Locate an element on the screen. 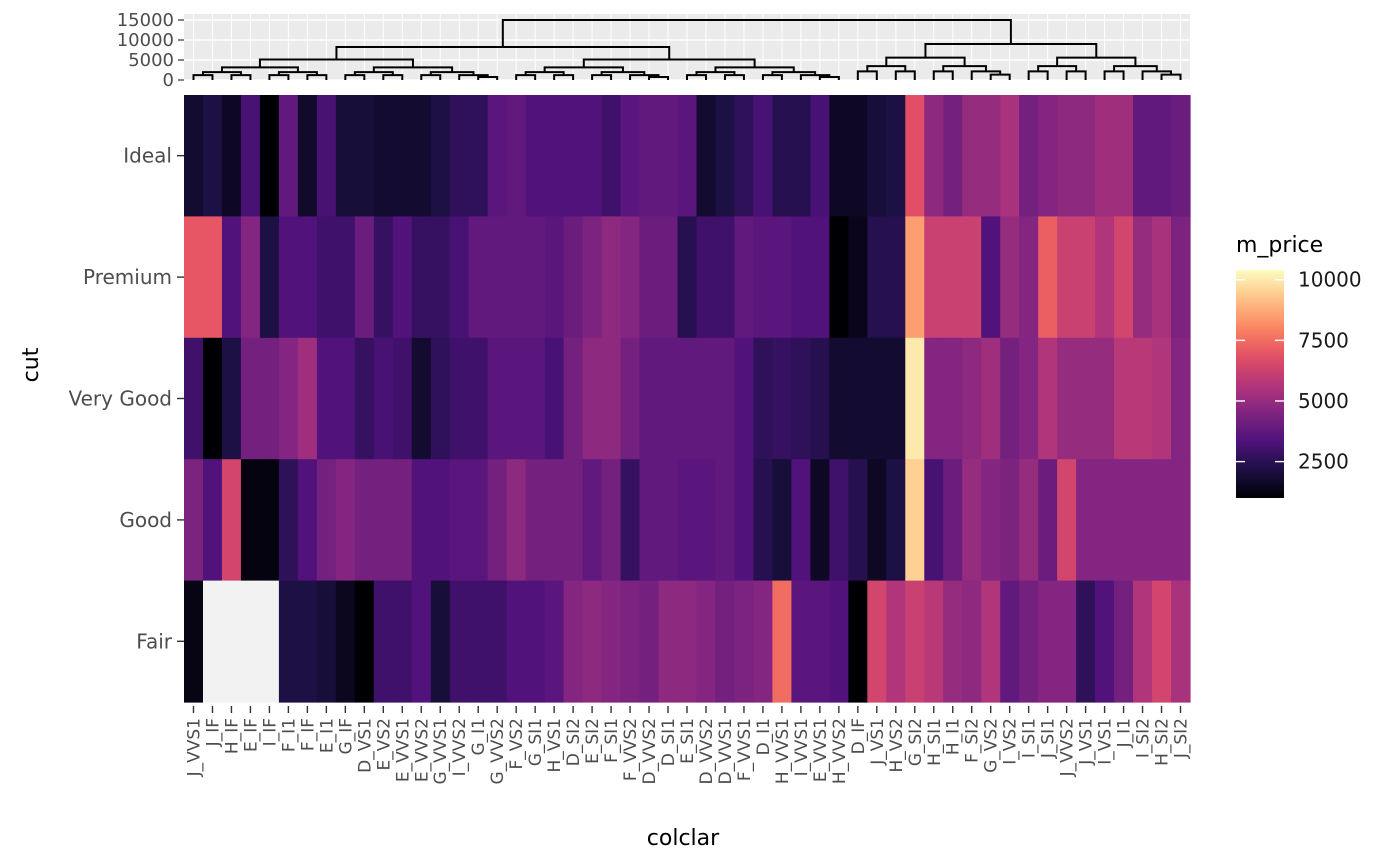 The width and height of the screenshot is (1400, 866). x-tick-label: E_VVS2 is located at coordinates (422, 750).